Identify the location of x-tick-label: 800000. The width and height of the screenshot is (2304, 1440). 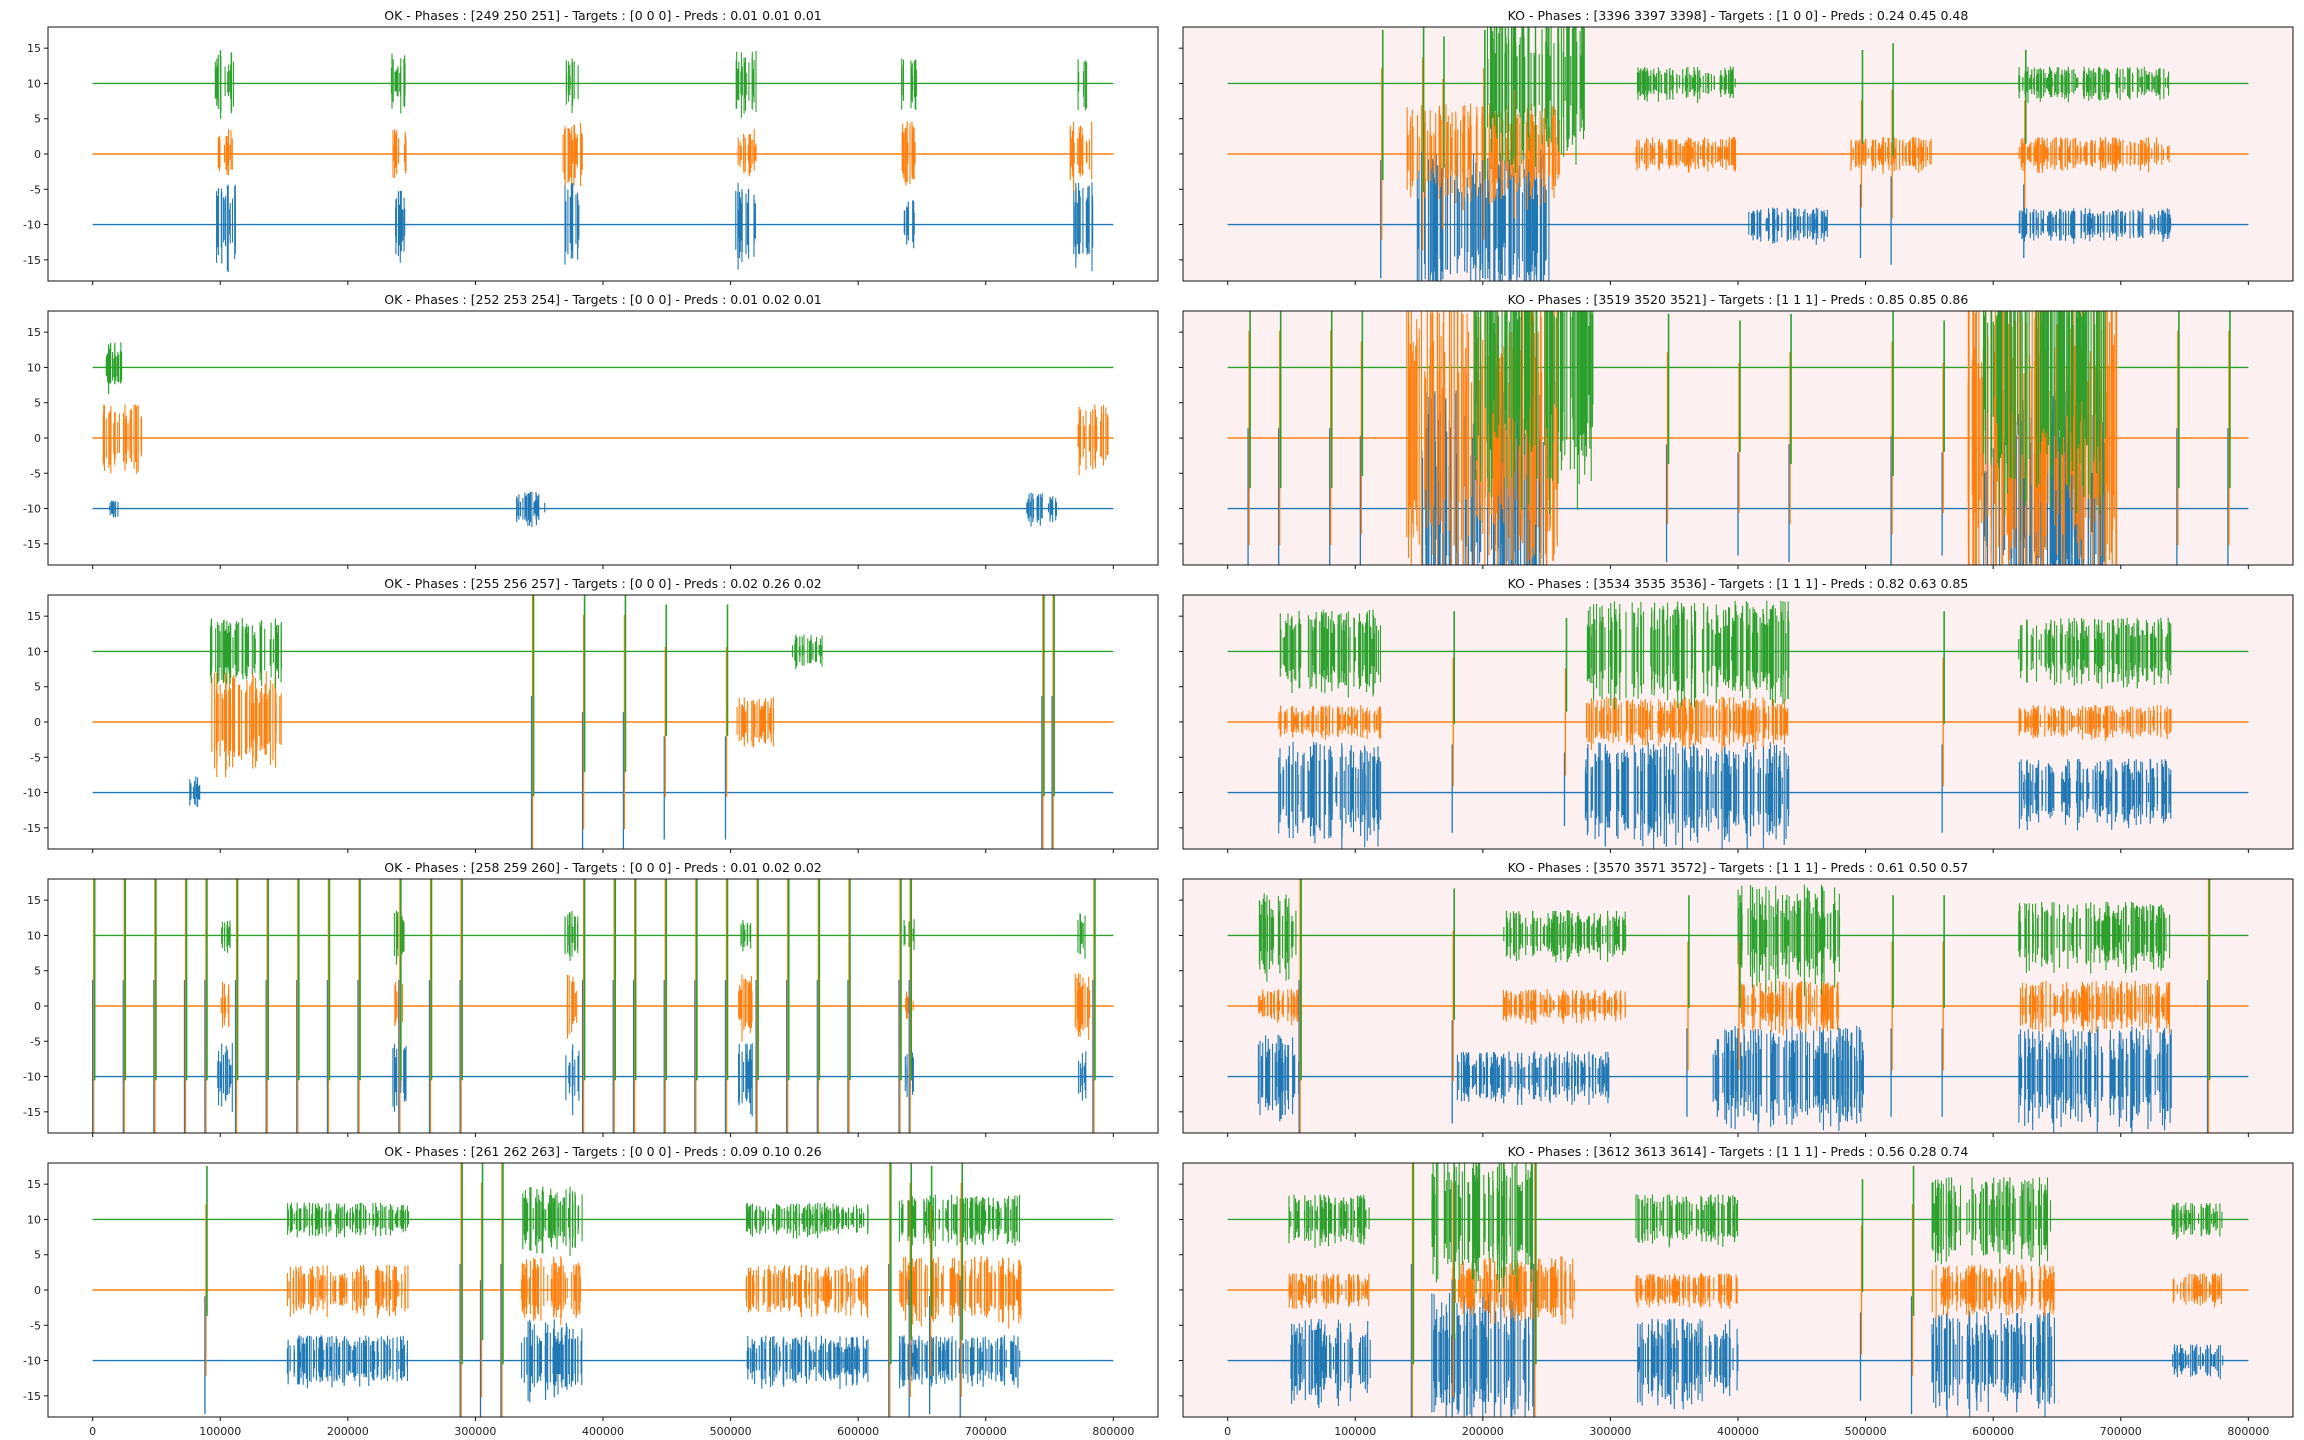
(1113, 1431).